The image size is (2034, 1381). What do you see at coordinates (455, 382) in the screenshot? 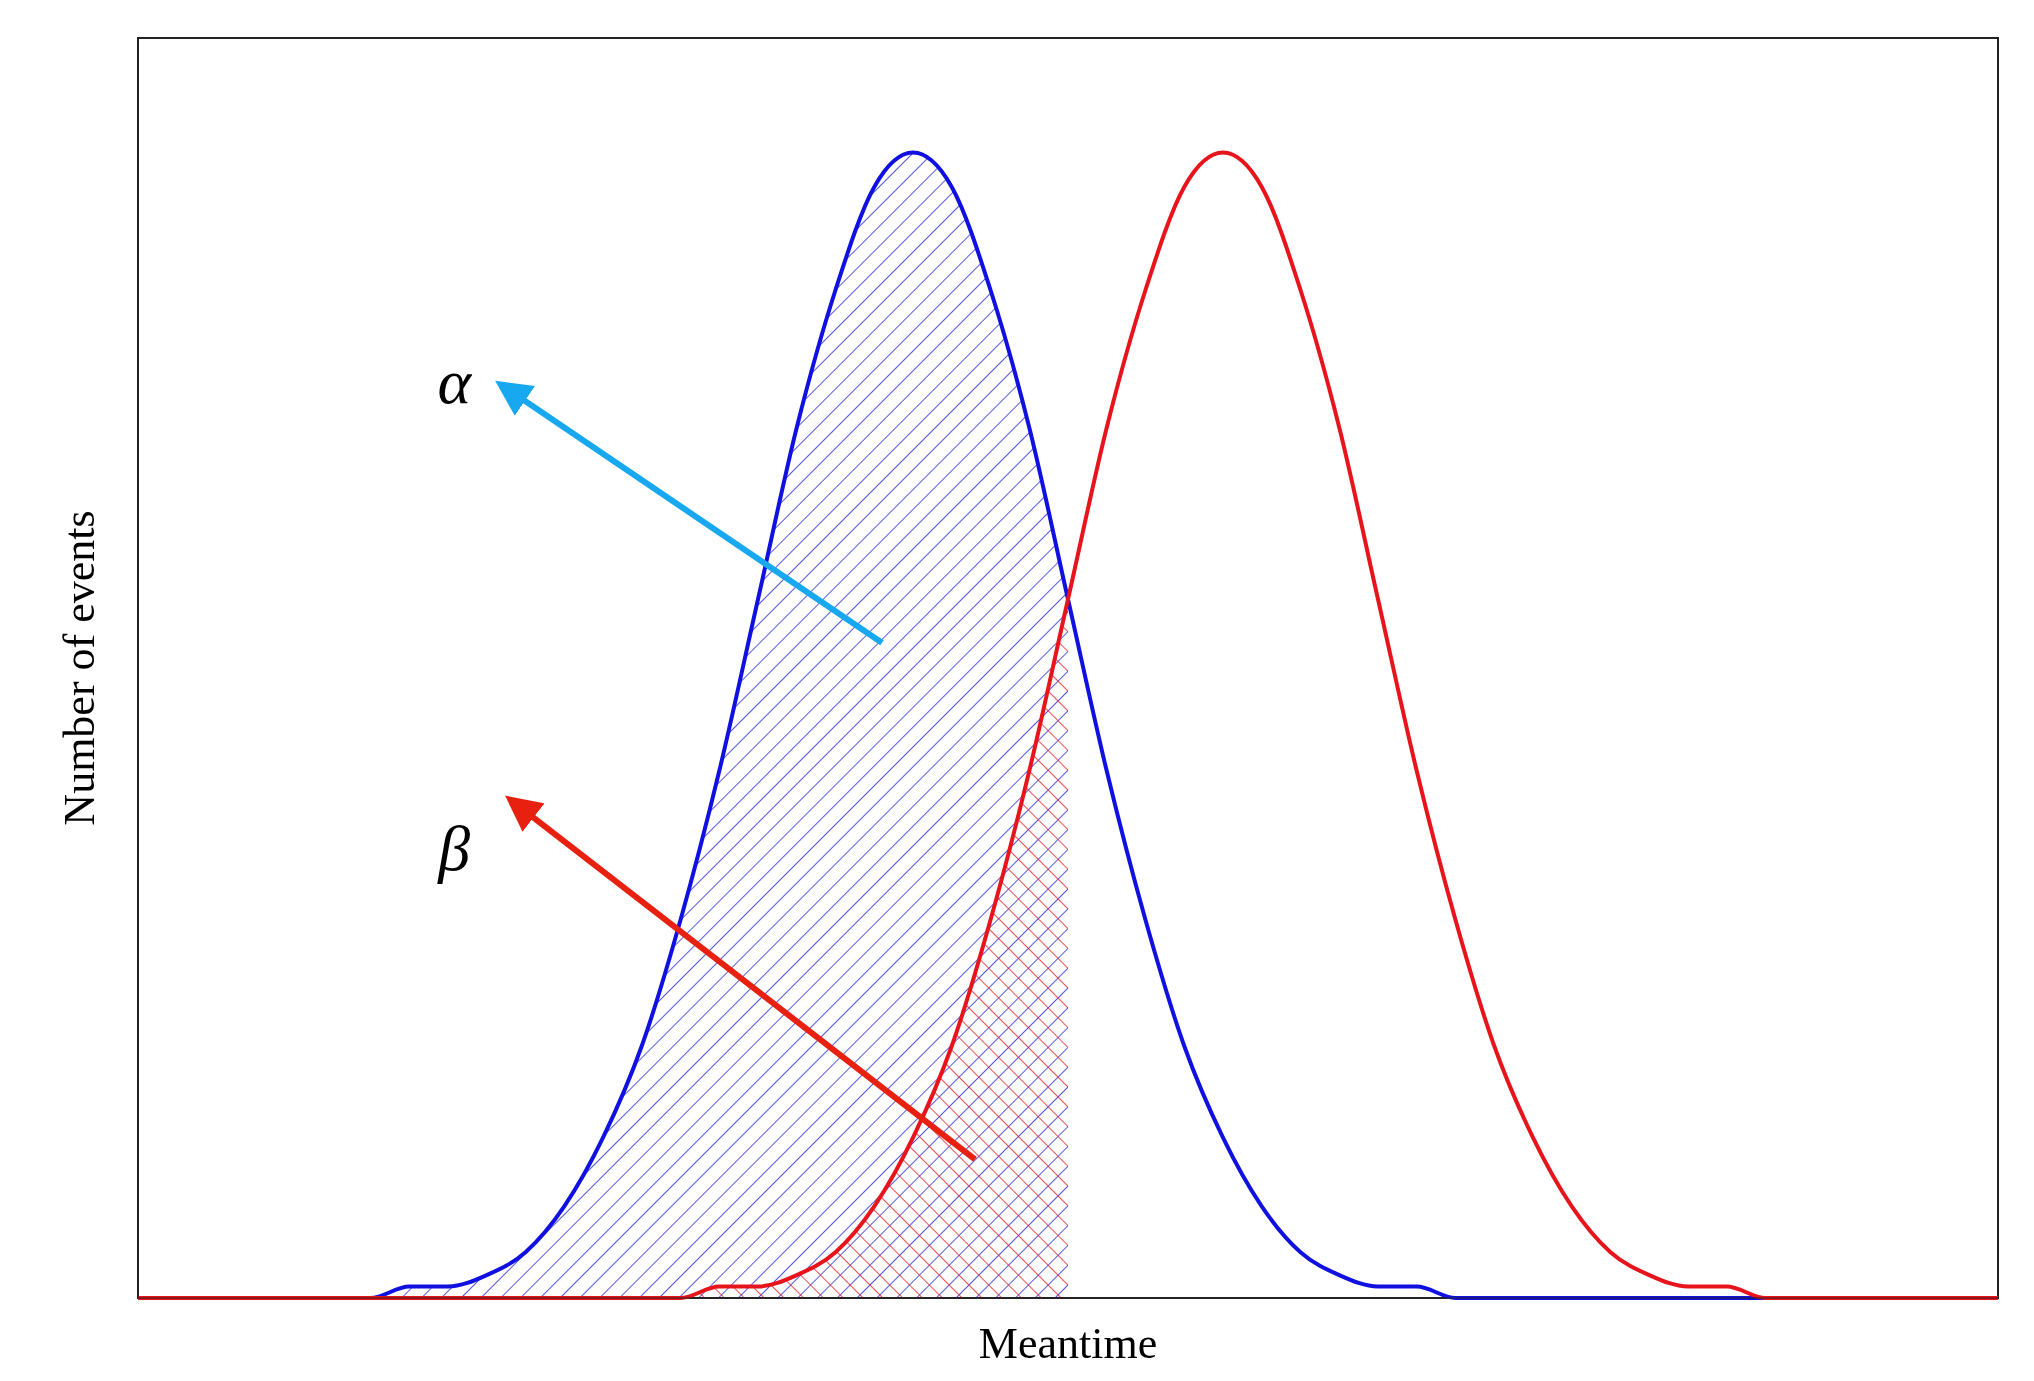
I see `annotation: α` at bounding box center [455, 382].